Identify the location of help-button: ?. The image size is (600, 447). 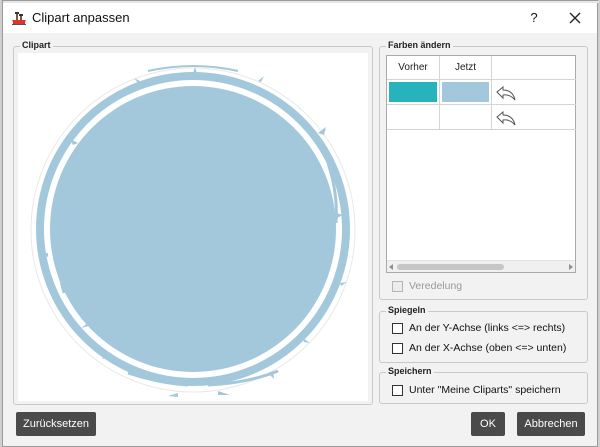
(534, 17).